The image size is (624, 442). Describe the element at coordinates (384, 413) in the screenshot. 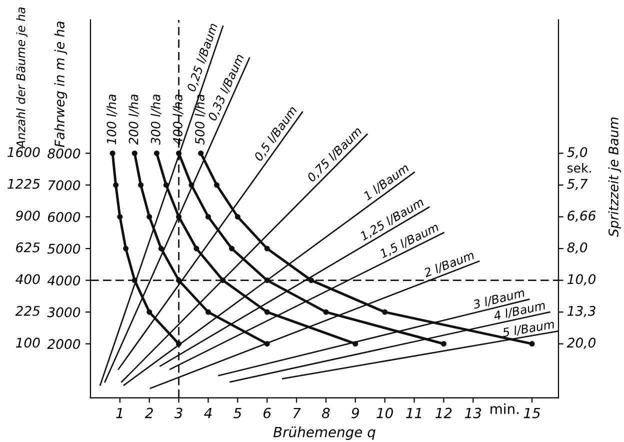

I see `x-tick-label: 10` at that location.